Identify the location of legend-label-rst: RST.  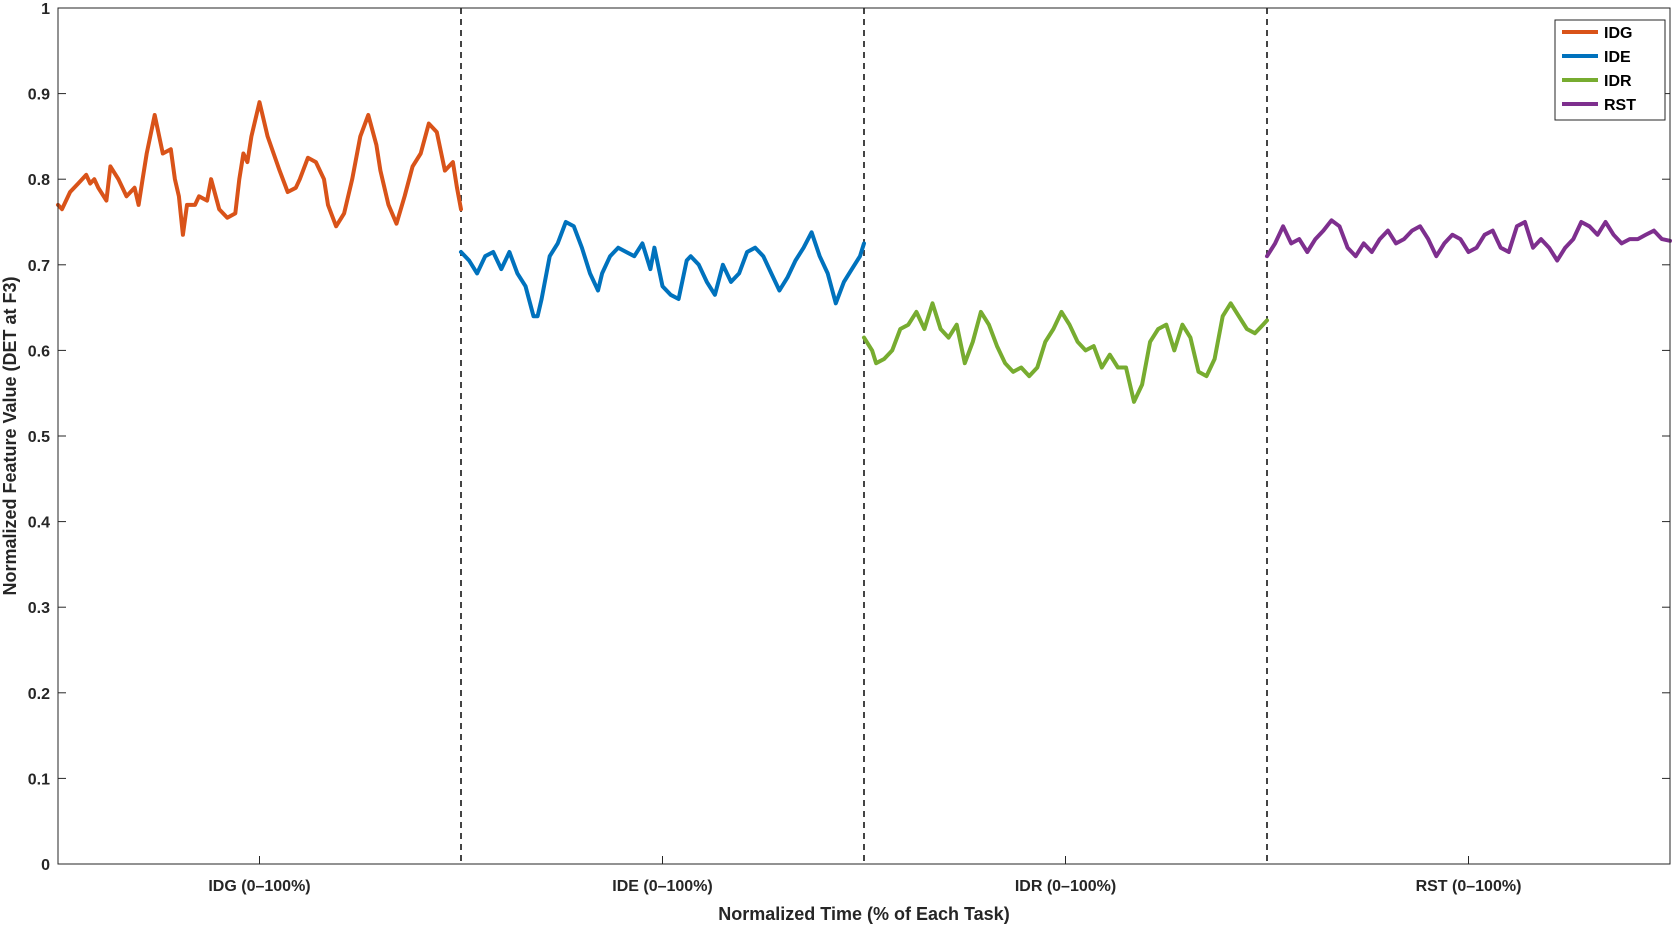
(1620, 105).